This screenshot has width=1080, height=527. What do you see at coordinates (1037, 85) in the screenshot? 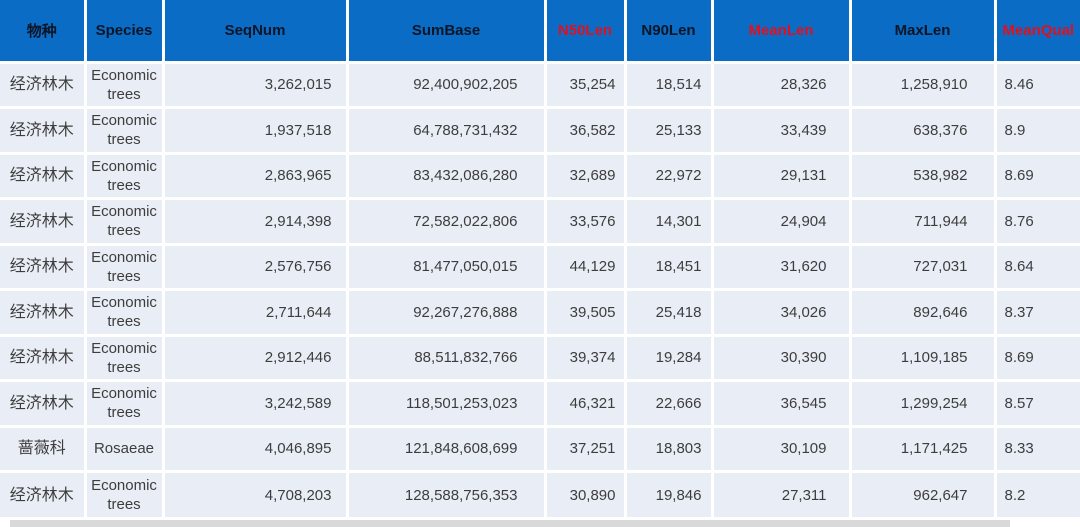
I see `cell-meanqual: 8.46` at bounding box center [1037, 85].